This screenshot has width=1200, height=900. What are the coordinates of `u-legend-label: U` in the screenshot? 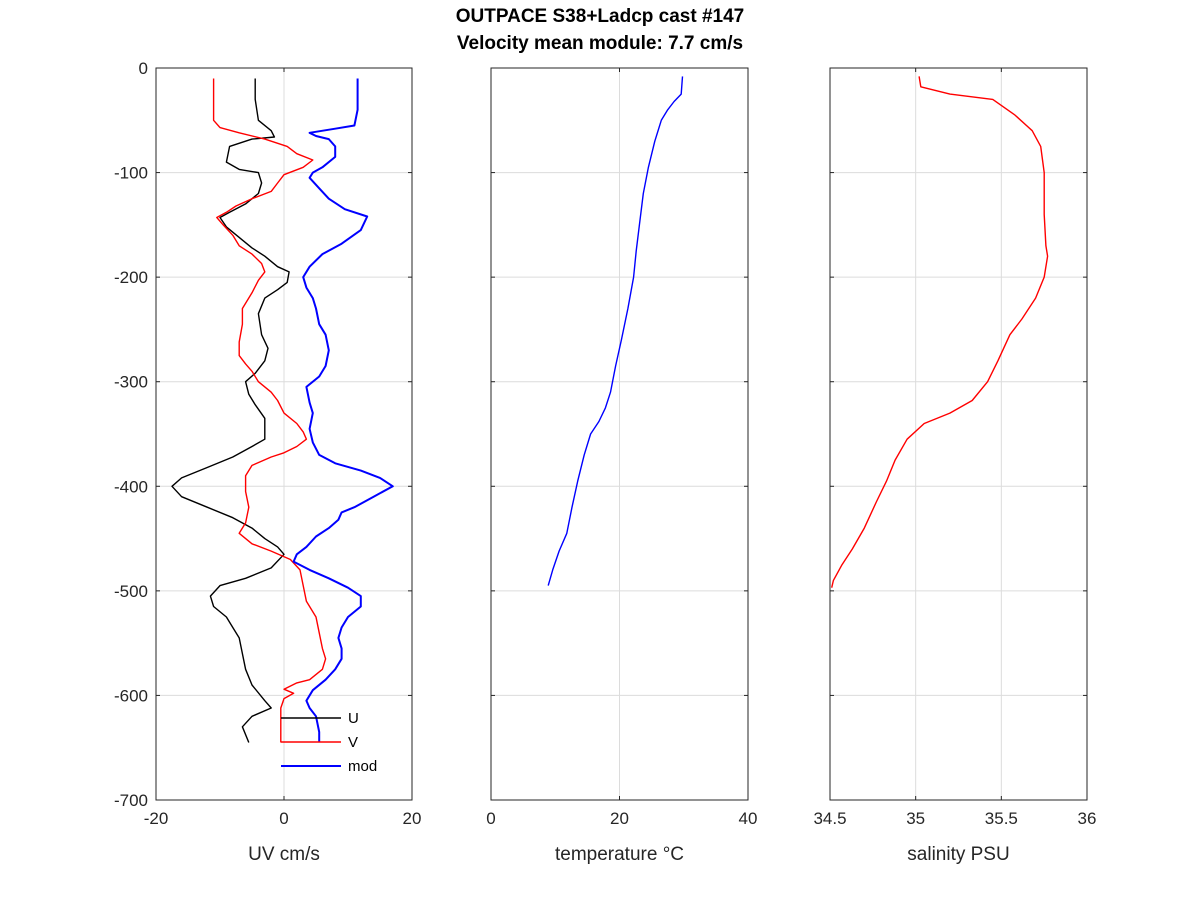 It's located at (353, 718).